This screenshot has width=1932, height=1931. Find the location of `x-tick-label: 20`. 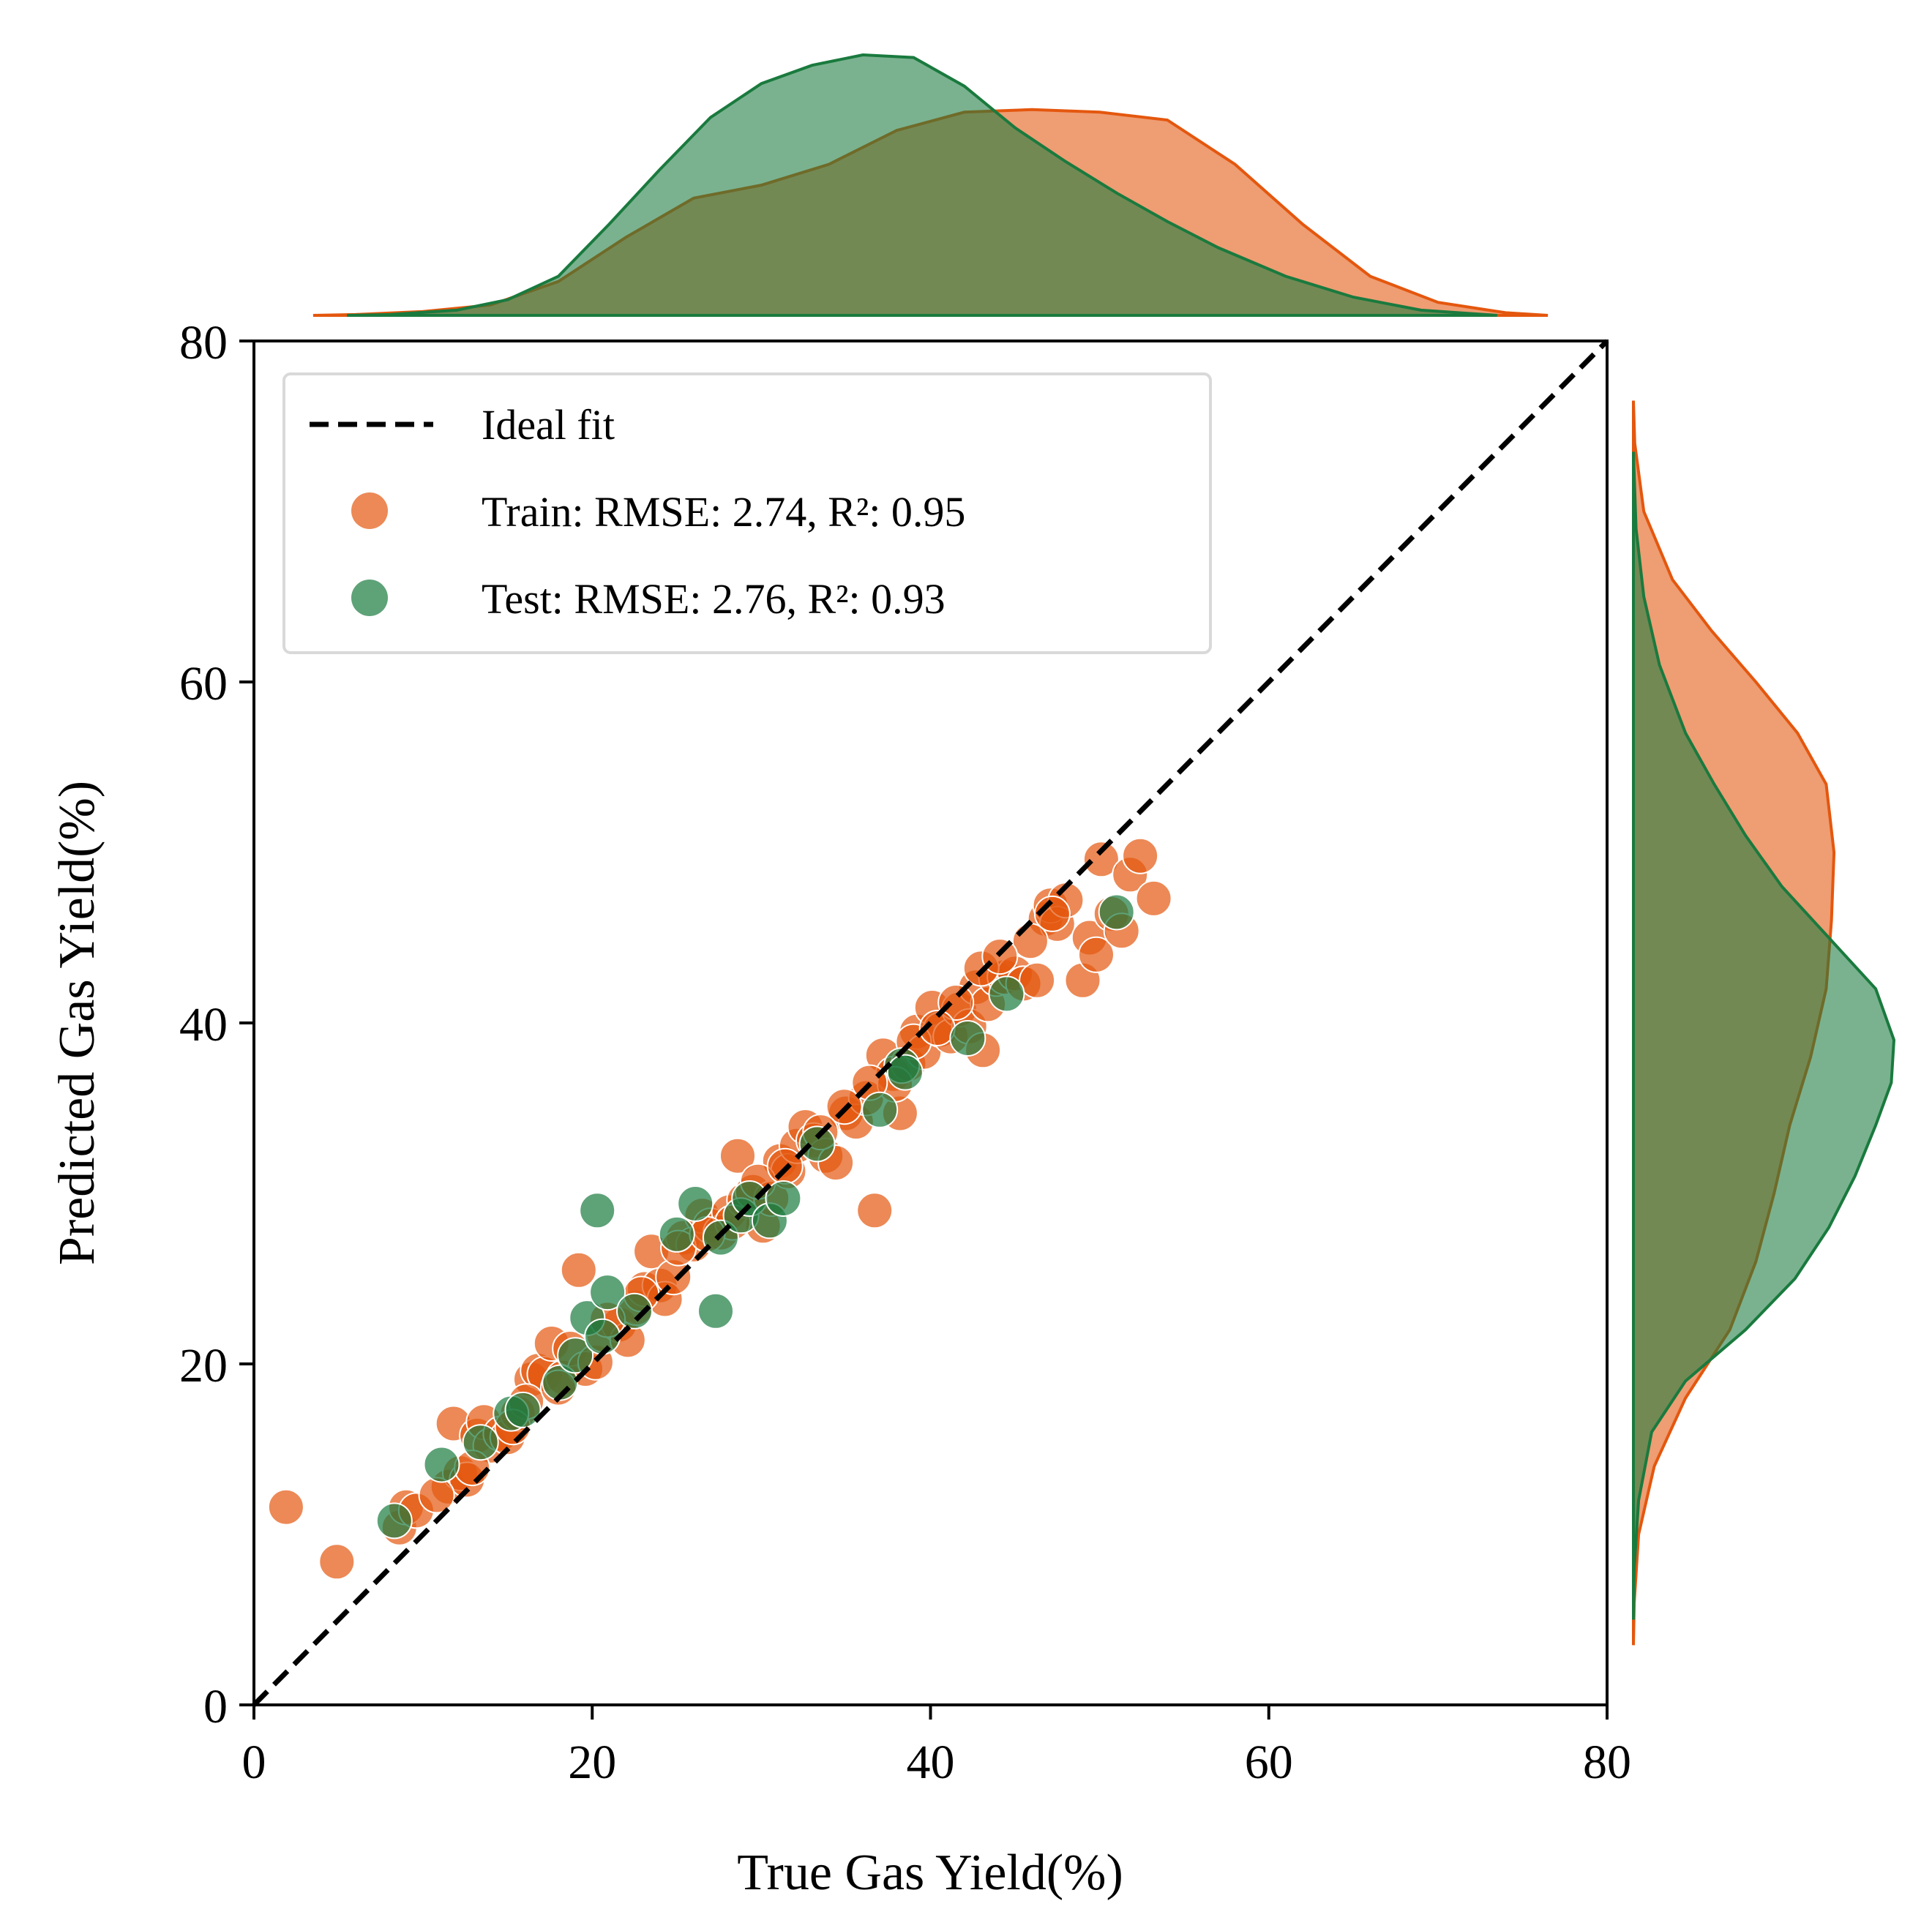

x-tick-label: 20 is located at coordinates (592, 1763).